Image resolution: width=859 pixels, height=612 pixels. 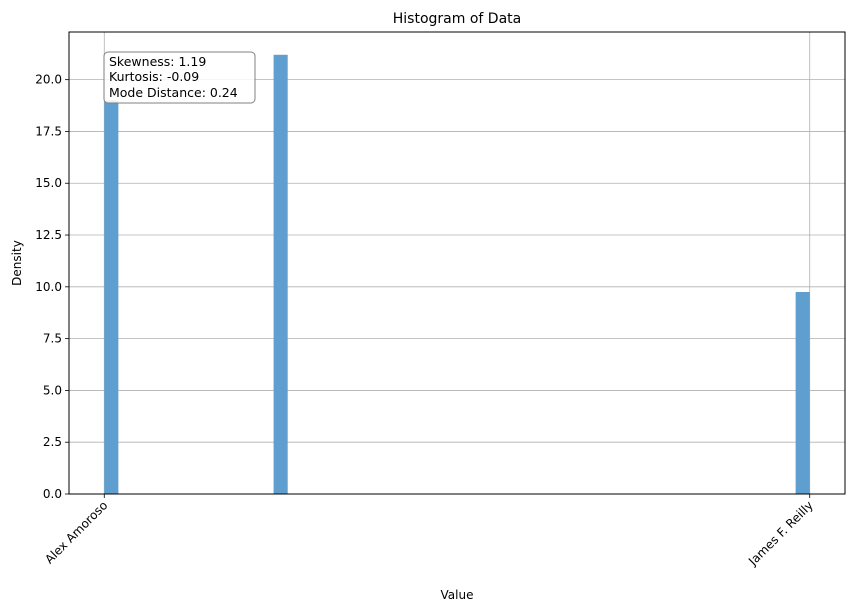 What do you see at coordinates (48, 80) in the screenshot?
I see `y-tick-label: 20.0` at bounding box center [48, 80].